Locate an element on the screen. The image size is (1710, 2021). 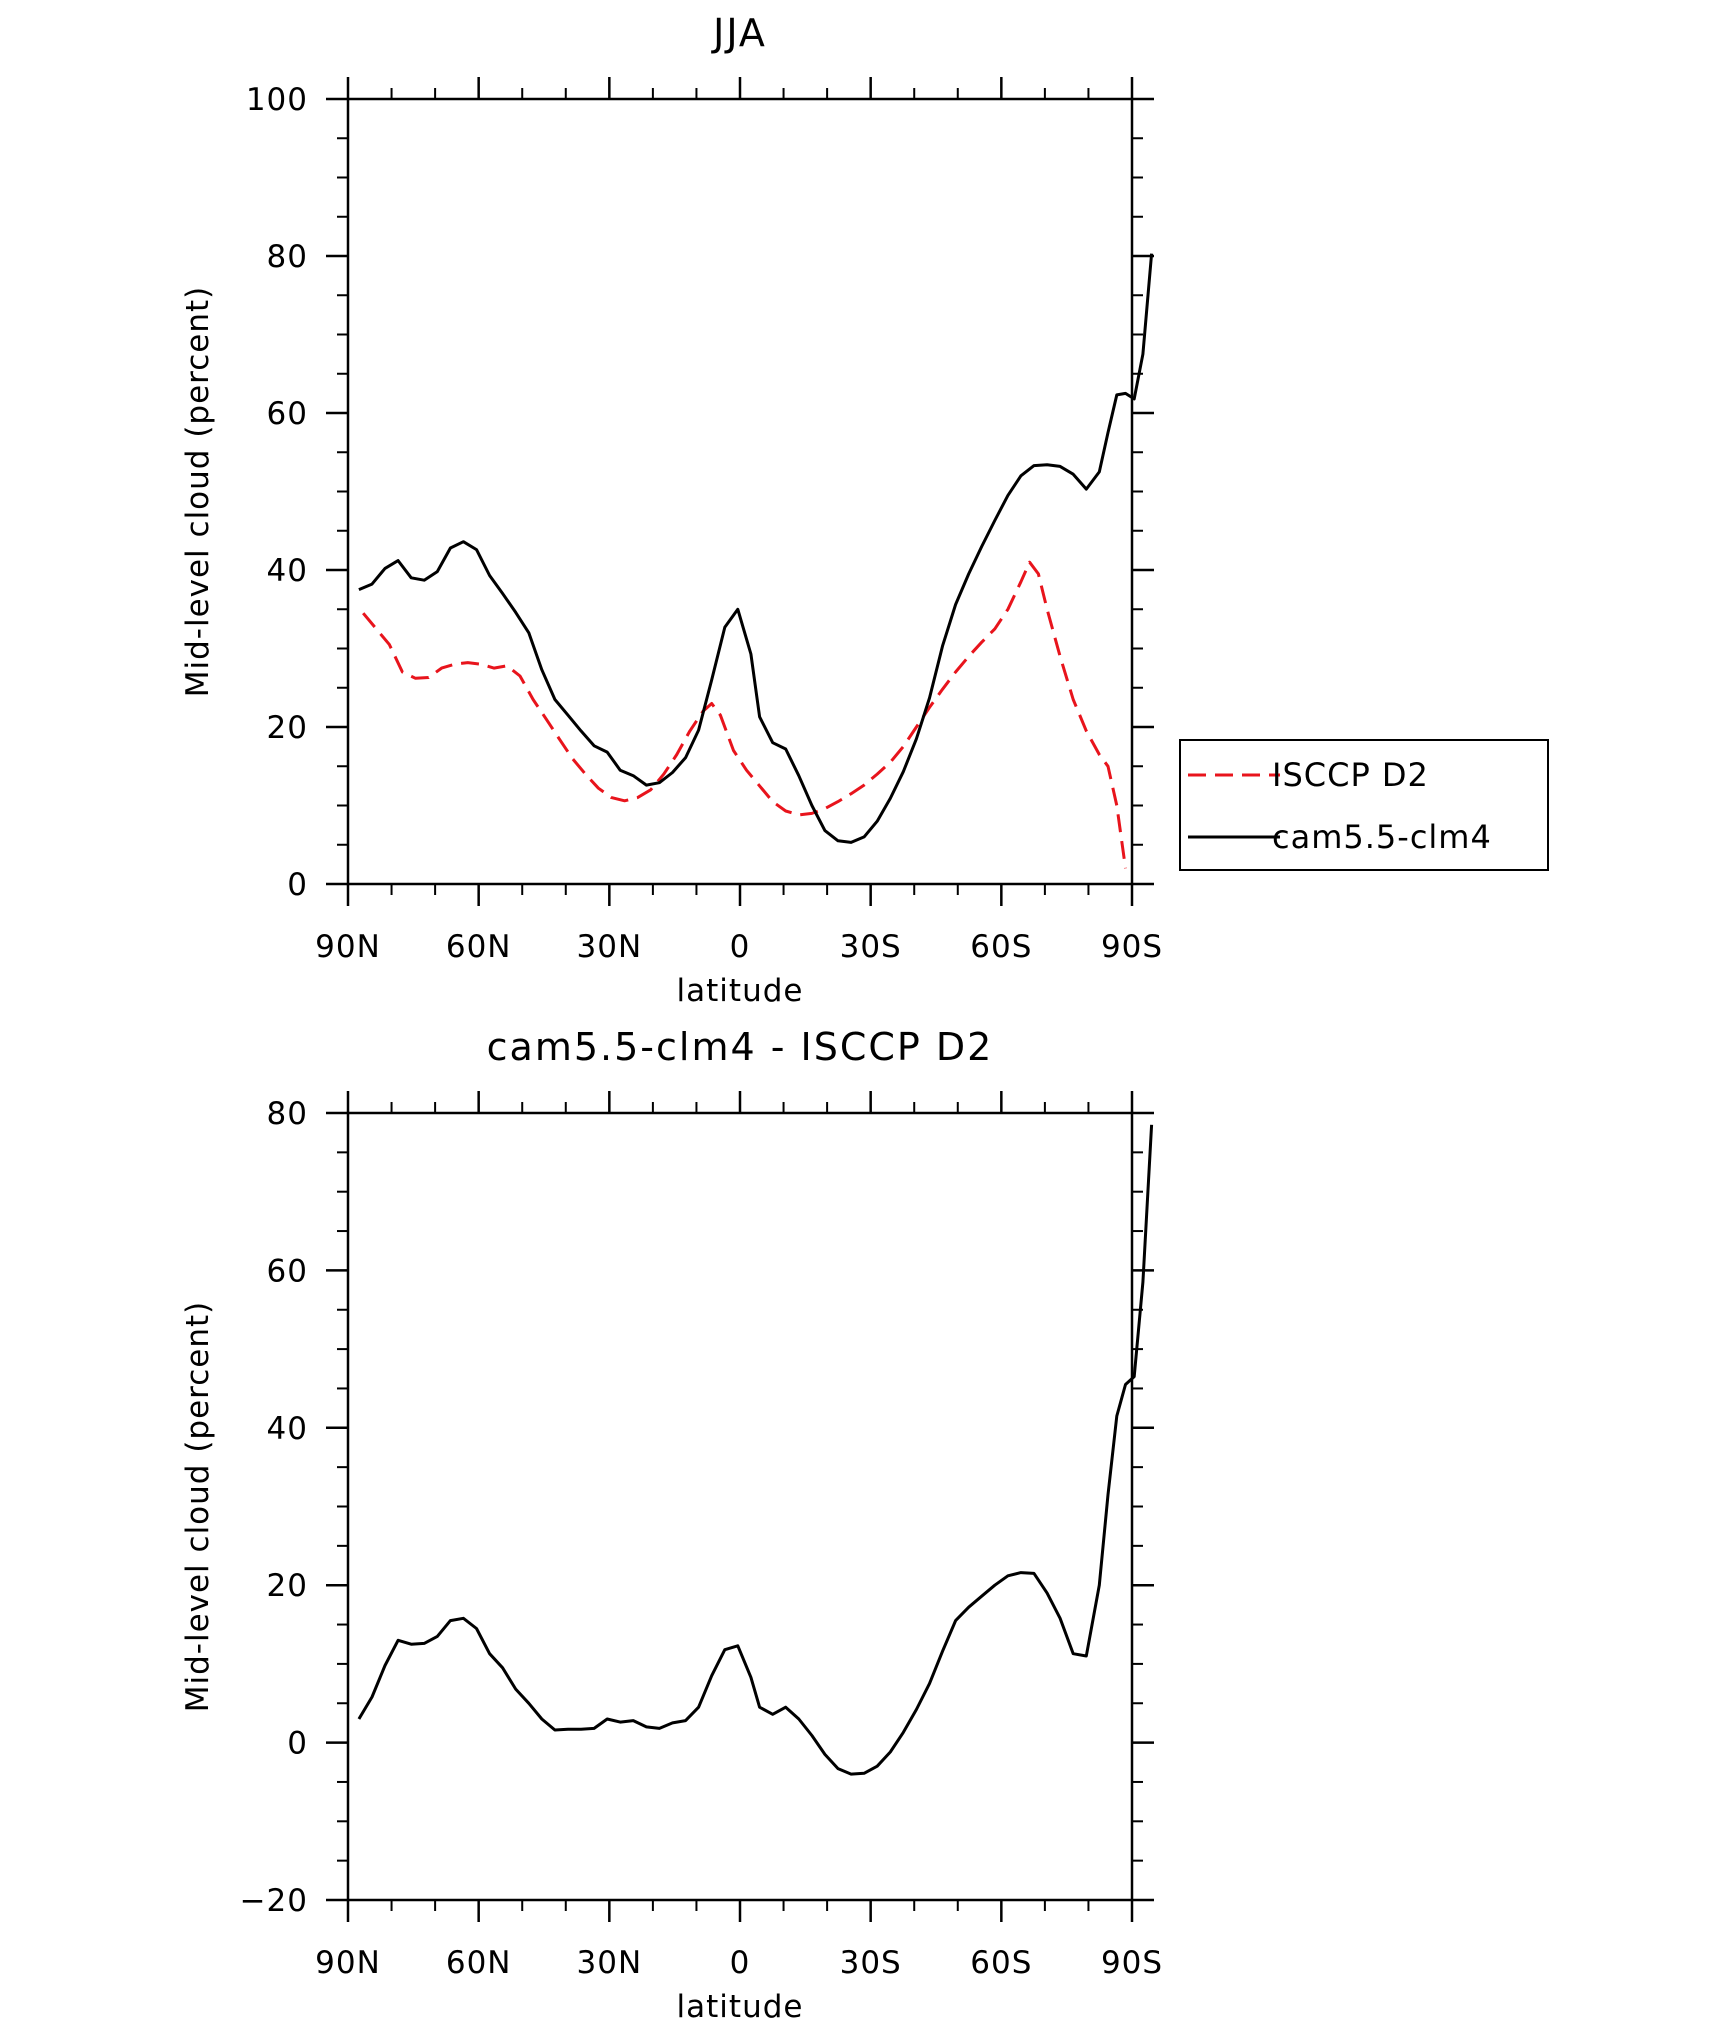
legend-label: ISCCP D2 is located at coordinates (1350, 775).